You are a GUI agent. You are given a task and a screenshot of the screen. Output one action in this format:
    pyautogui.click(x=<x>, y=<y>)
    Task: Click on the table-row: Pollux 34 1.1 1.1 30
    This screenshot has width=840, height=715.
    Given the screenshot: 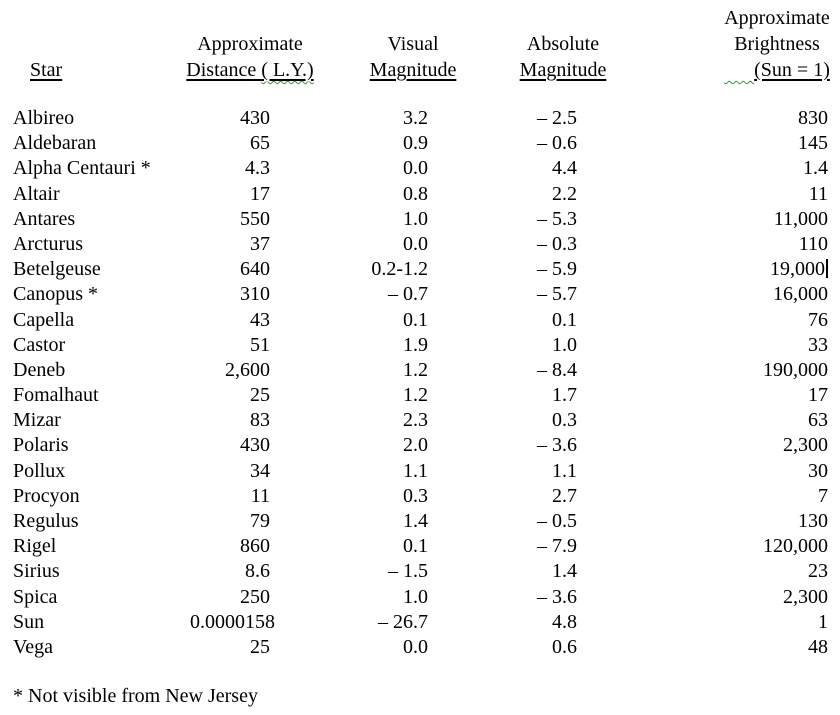 What is the action you would take?
    pyautogui.click(x=414, y=471)
    